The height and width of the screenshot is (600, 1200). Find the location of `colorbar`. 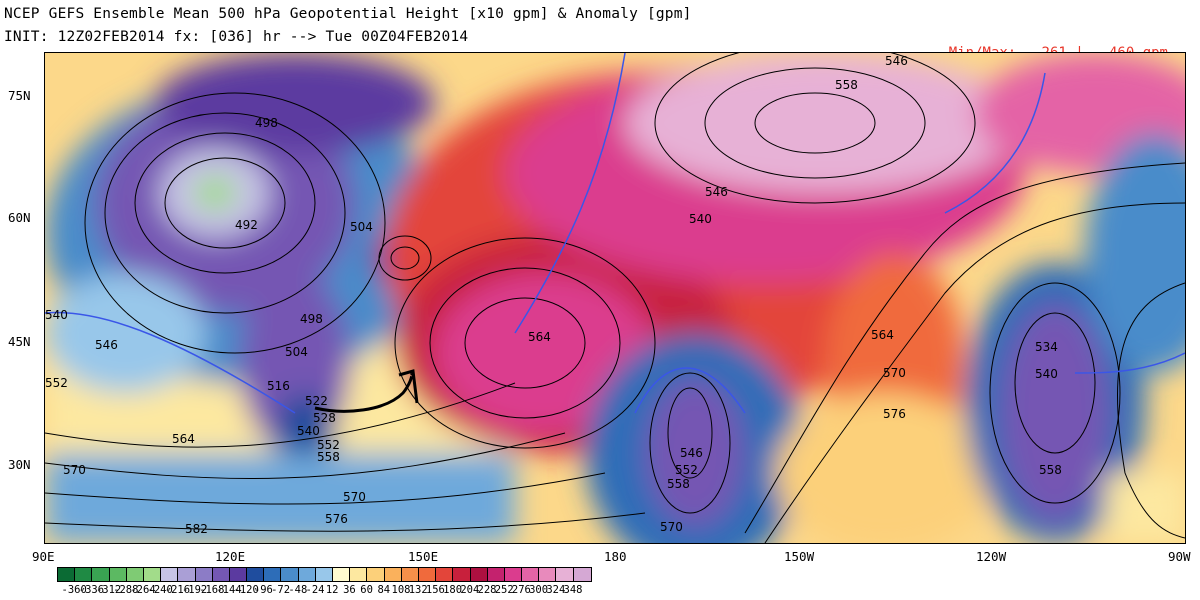

colorbar is located at coordinates (324, 574).